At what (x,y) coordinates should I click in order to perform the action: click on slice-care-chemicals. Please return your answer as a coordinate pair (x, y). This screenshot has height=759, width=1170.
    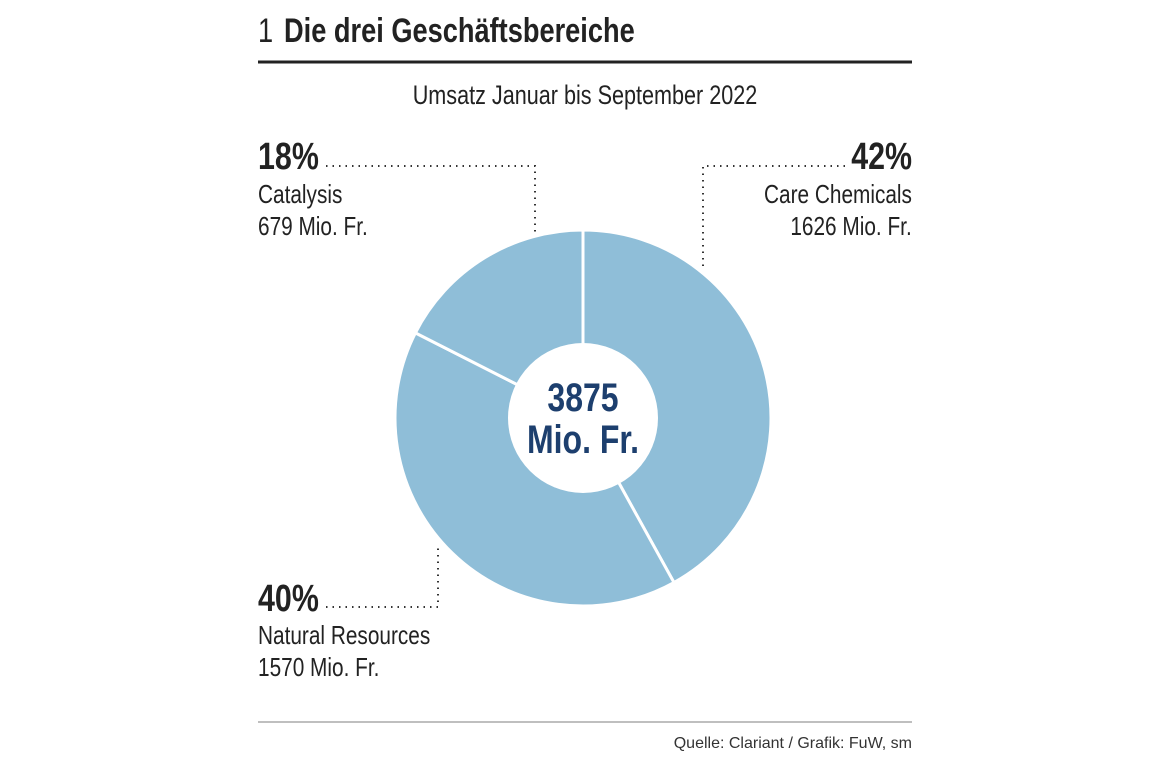
    Looking at the image, I should click on (677, 406).